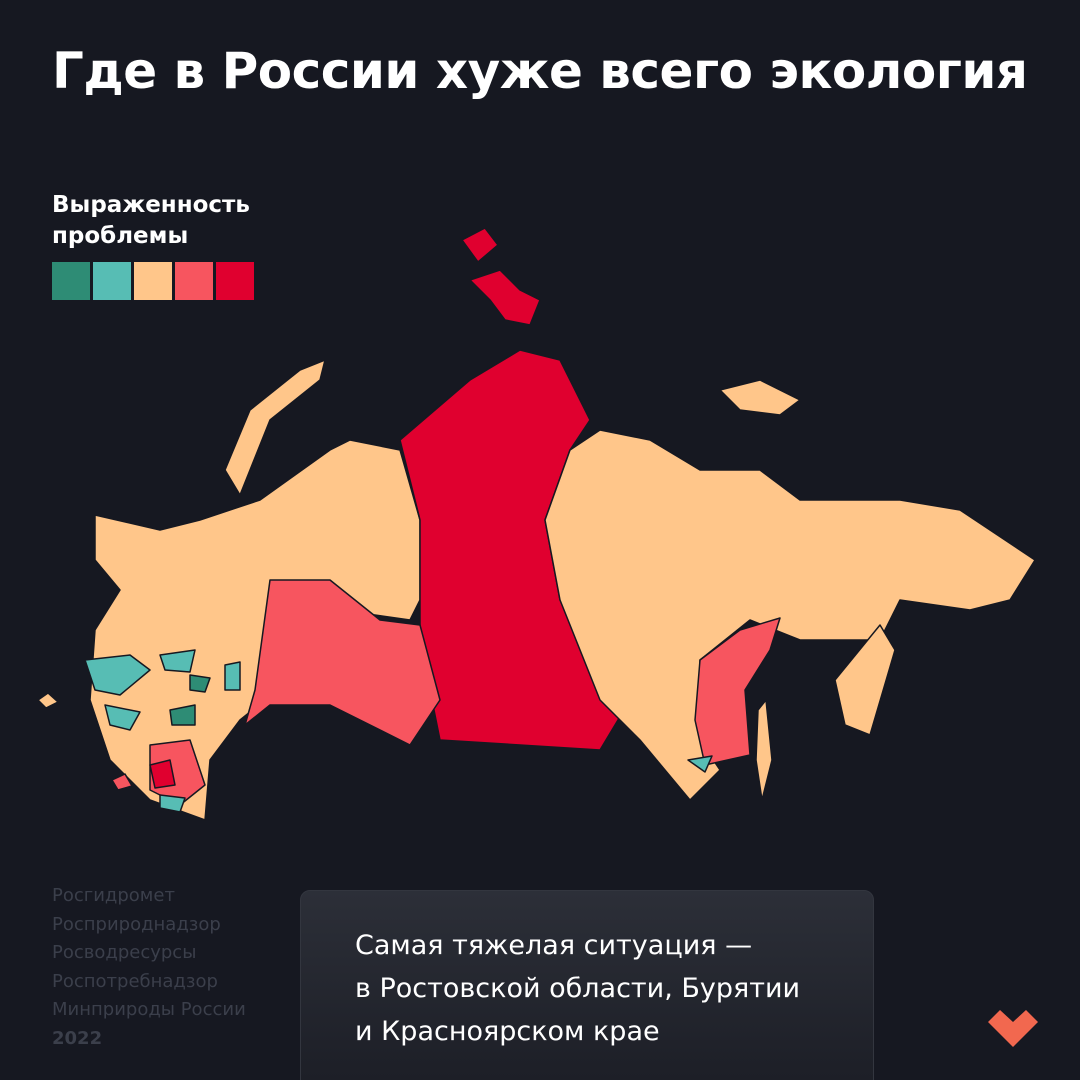 The width and height of the screenshot is (1080, 1080). What do you see at coordinates (77, 1038) in the screenshot?
I see `year: 2022` at bounding box center [77, 1038].